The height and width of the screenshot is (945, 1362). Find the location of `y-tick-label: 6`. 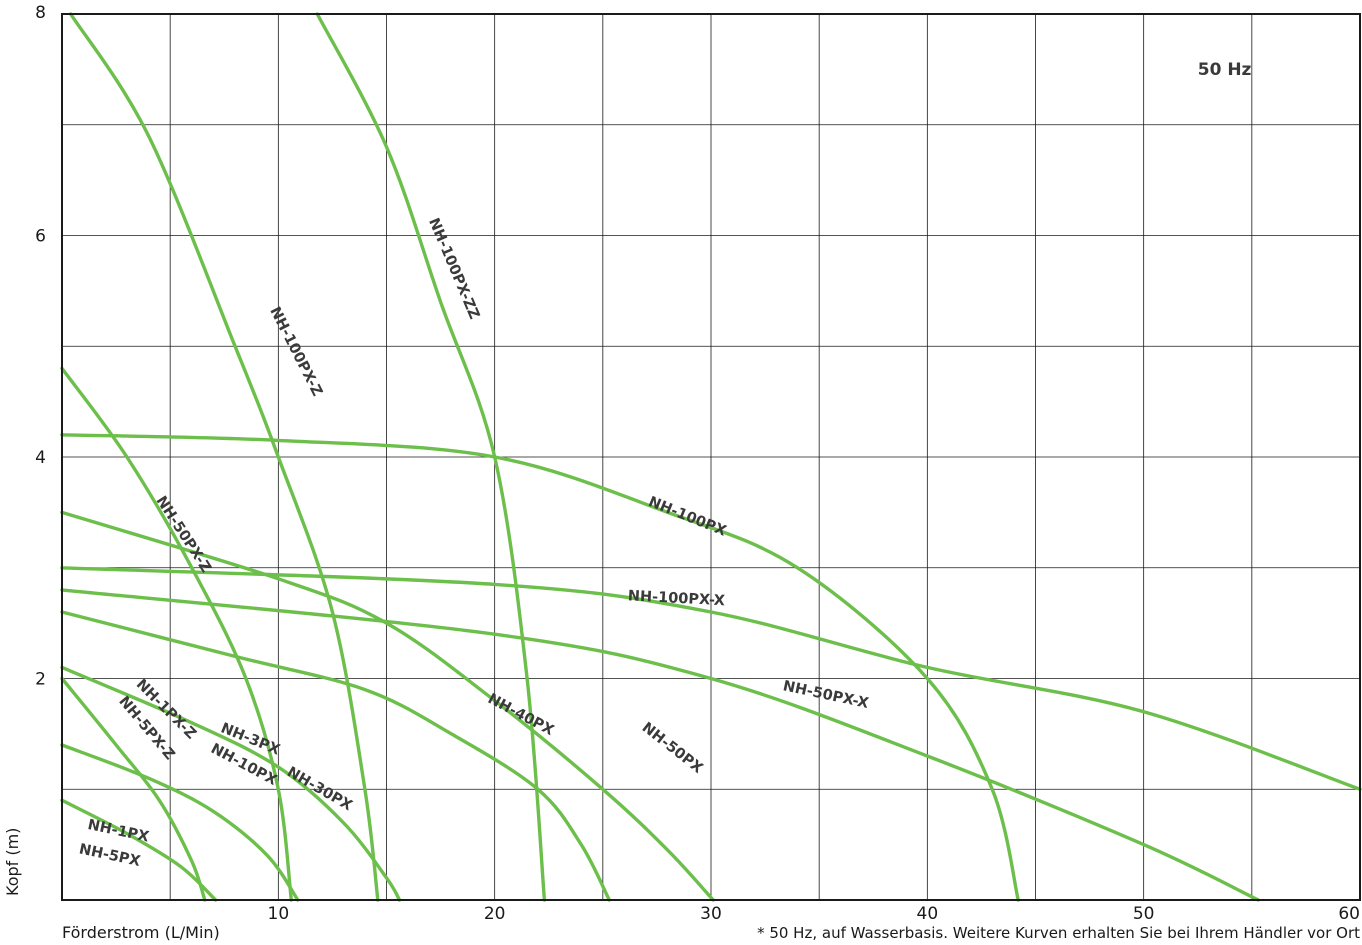

y-tick-label: 6 is located at coordinates (40, 237).